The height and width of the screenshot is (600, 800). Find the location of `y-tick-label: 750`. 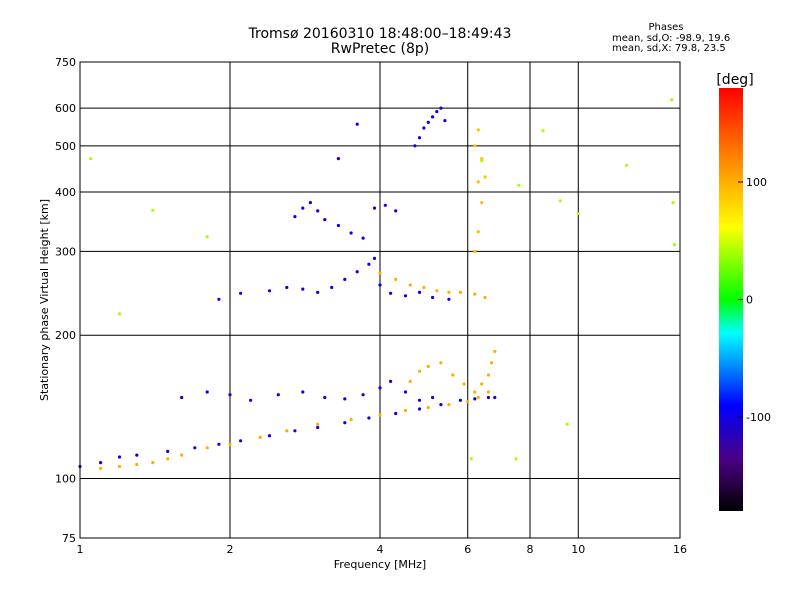

y-tick-label: 750 is located at coordinates (65, 62).